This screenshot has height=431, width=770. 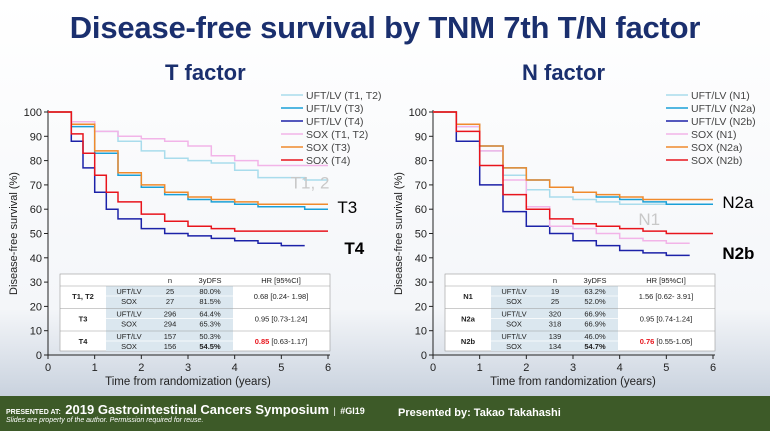 What do you see at coordinates (281, 296) in the screenshot?
I see `t-chart-table-hr-1: 0.68 [0.24- 1.98]` at bounding box center [281, 296].